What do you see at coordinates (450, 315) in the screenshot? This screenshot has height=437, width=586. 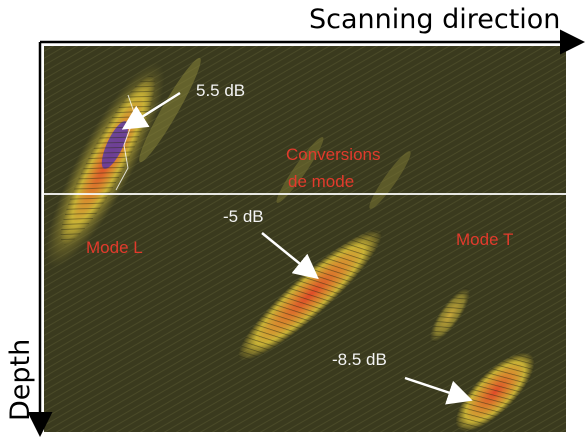 I see `echo-mode-t` at bounding box center [450, 315].